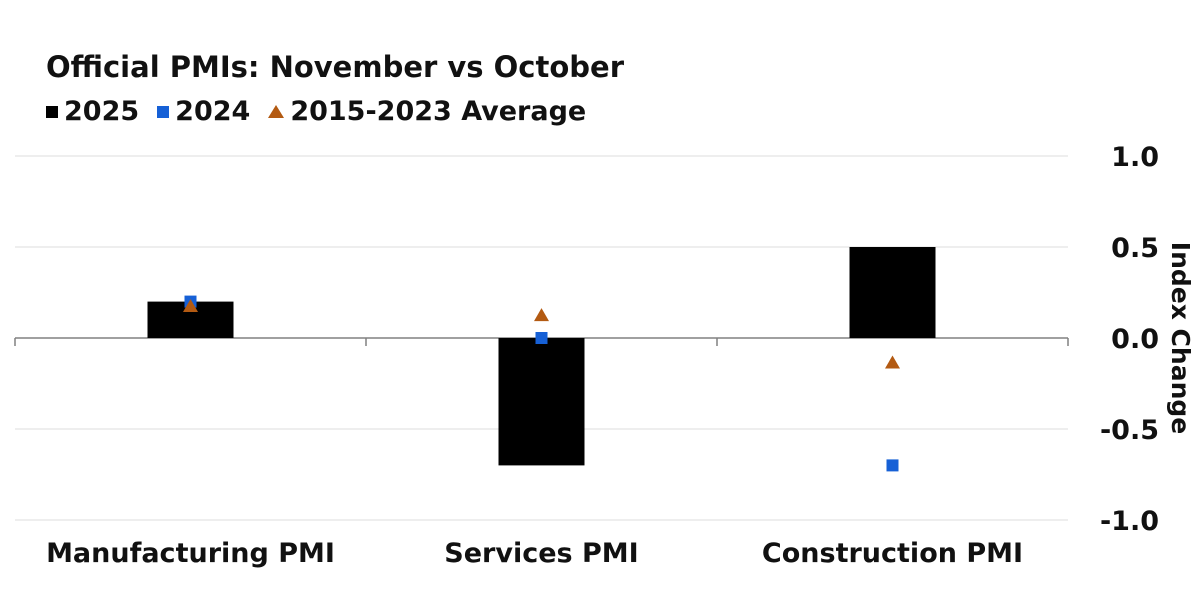 This screenshot has width=1200, height=591. Describe the element at coordinates (1135, 157) in the screenshot. I see `y-tick-label: 1.0` at that location.